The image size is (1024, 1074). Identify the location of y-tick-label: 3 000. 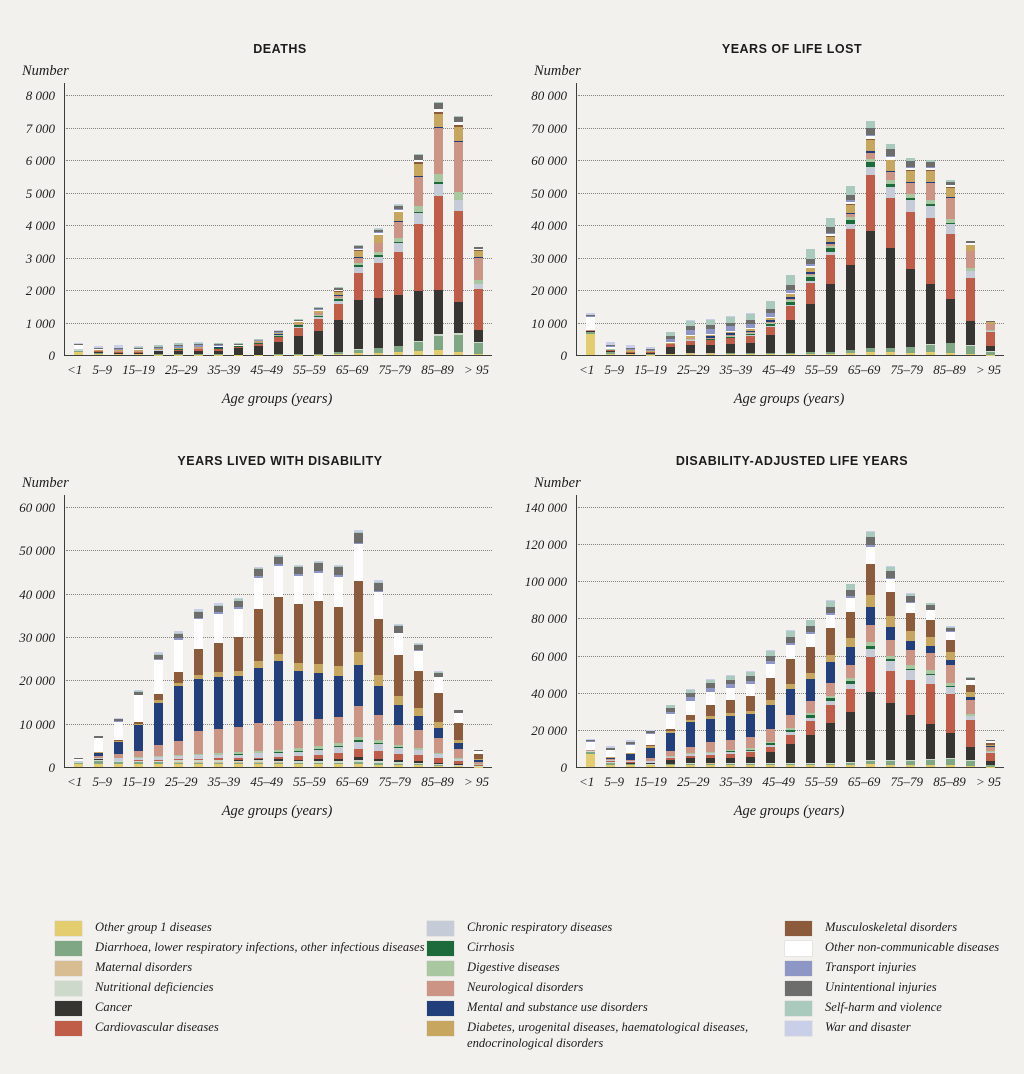
(40, 258).